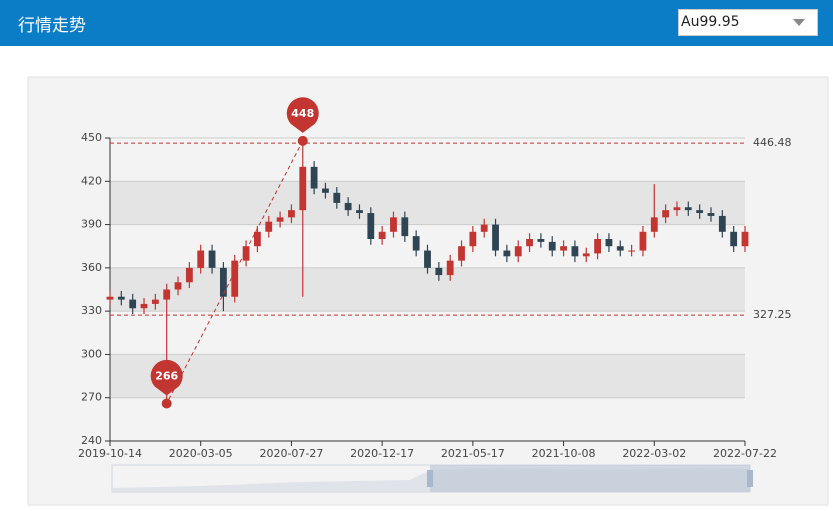 This screenshot has width=833, height=511. I want to click on y-tick-label: 330, so click(91, 310).